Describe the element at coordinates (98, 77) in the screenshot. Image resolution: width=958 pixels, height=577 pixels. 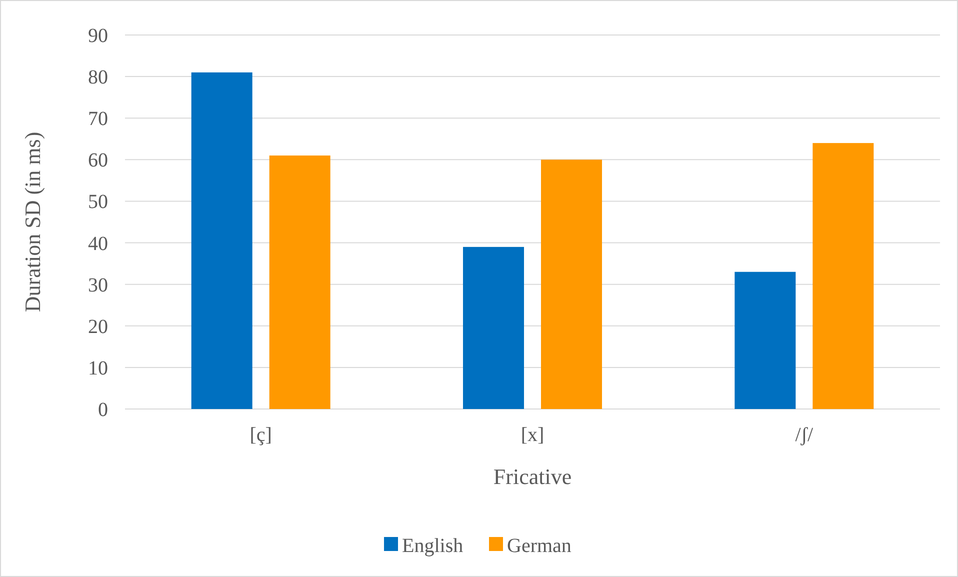
I see `y-tick-label: 80` at that location.